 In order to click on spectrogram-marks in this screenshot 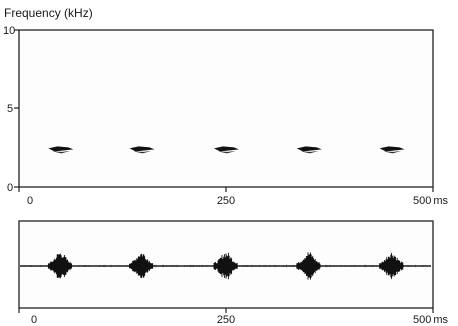, I will do `click(226, 150)`.